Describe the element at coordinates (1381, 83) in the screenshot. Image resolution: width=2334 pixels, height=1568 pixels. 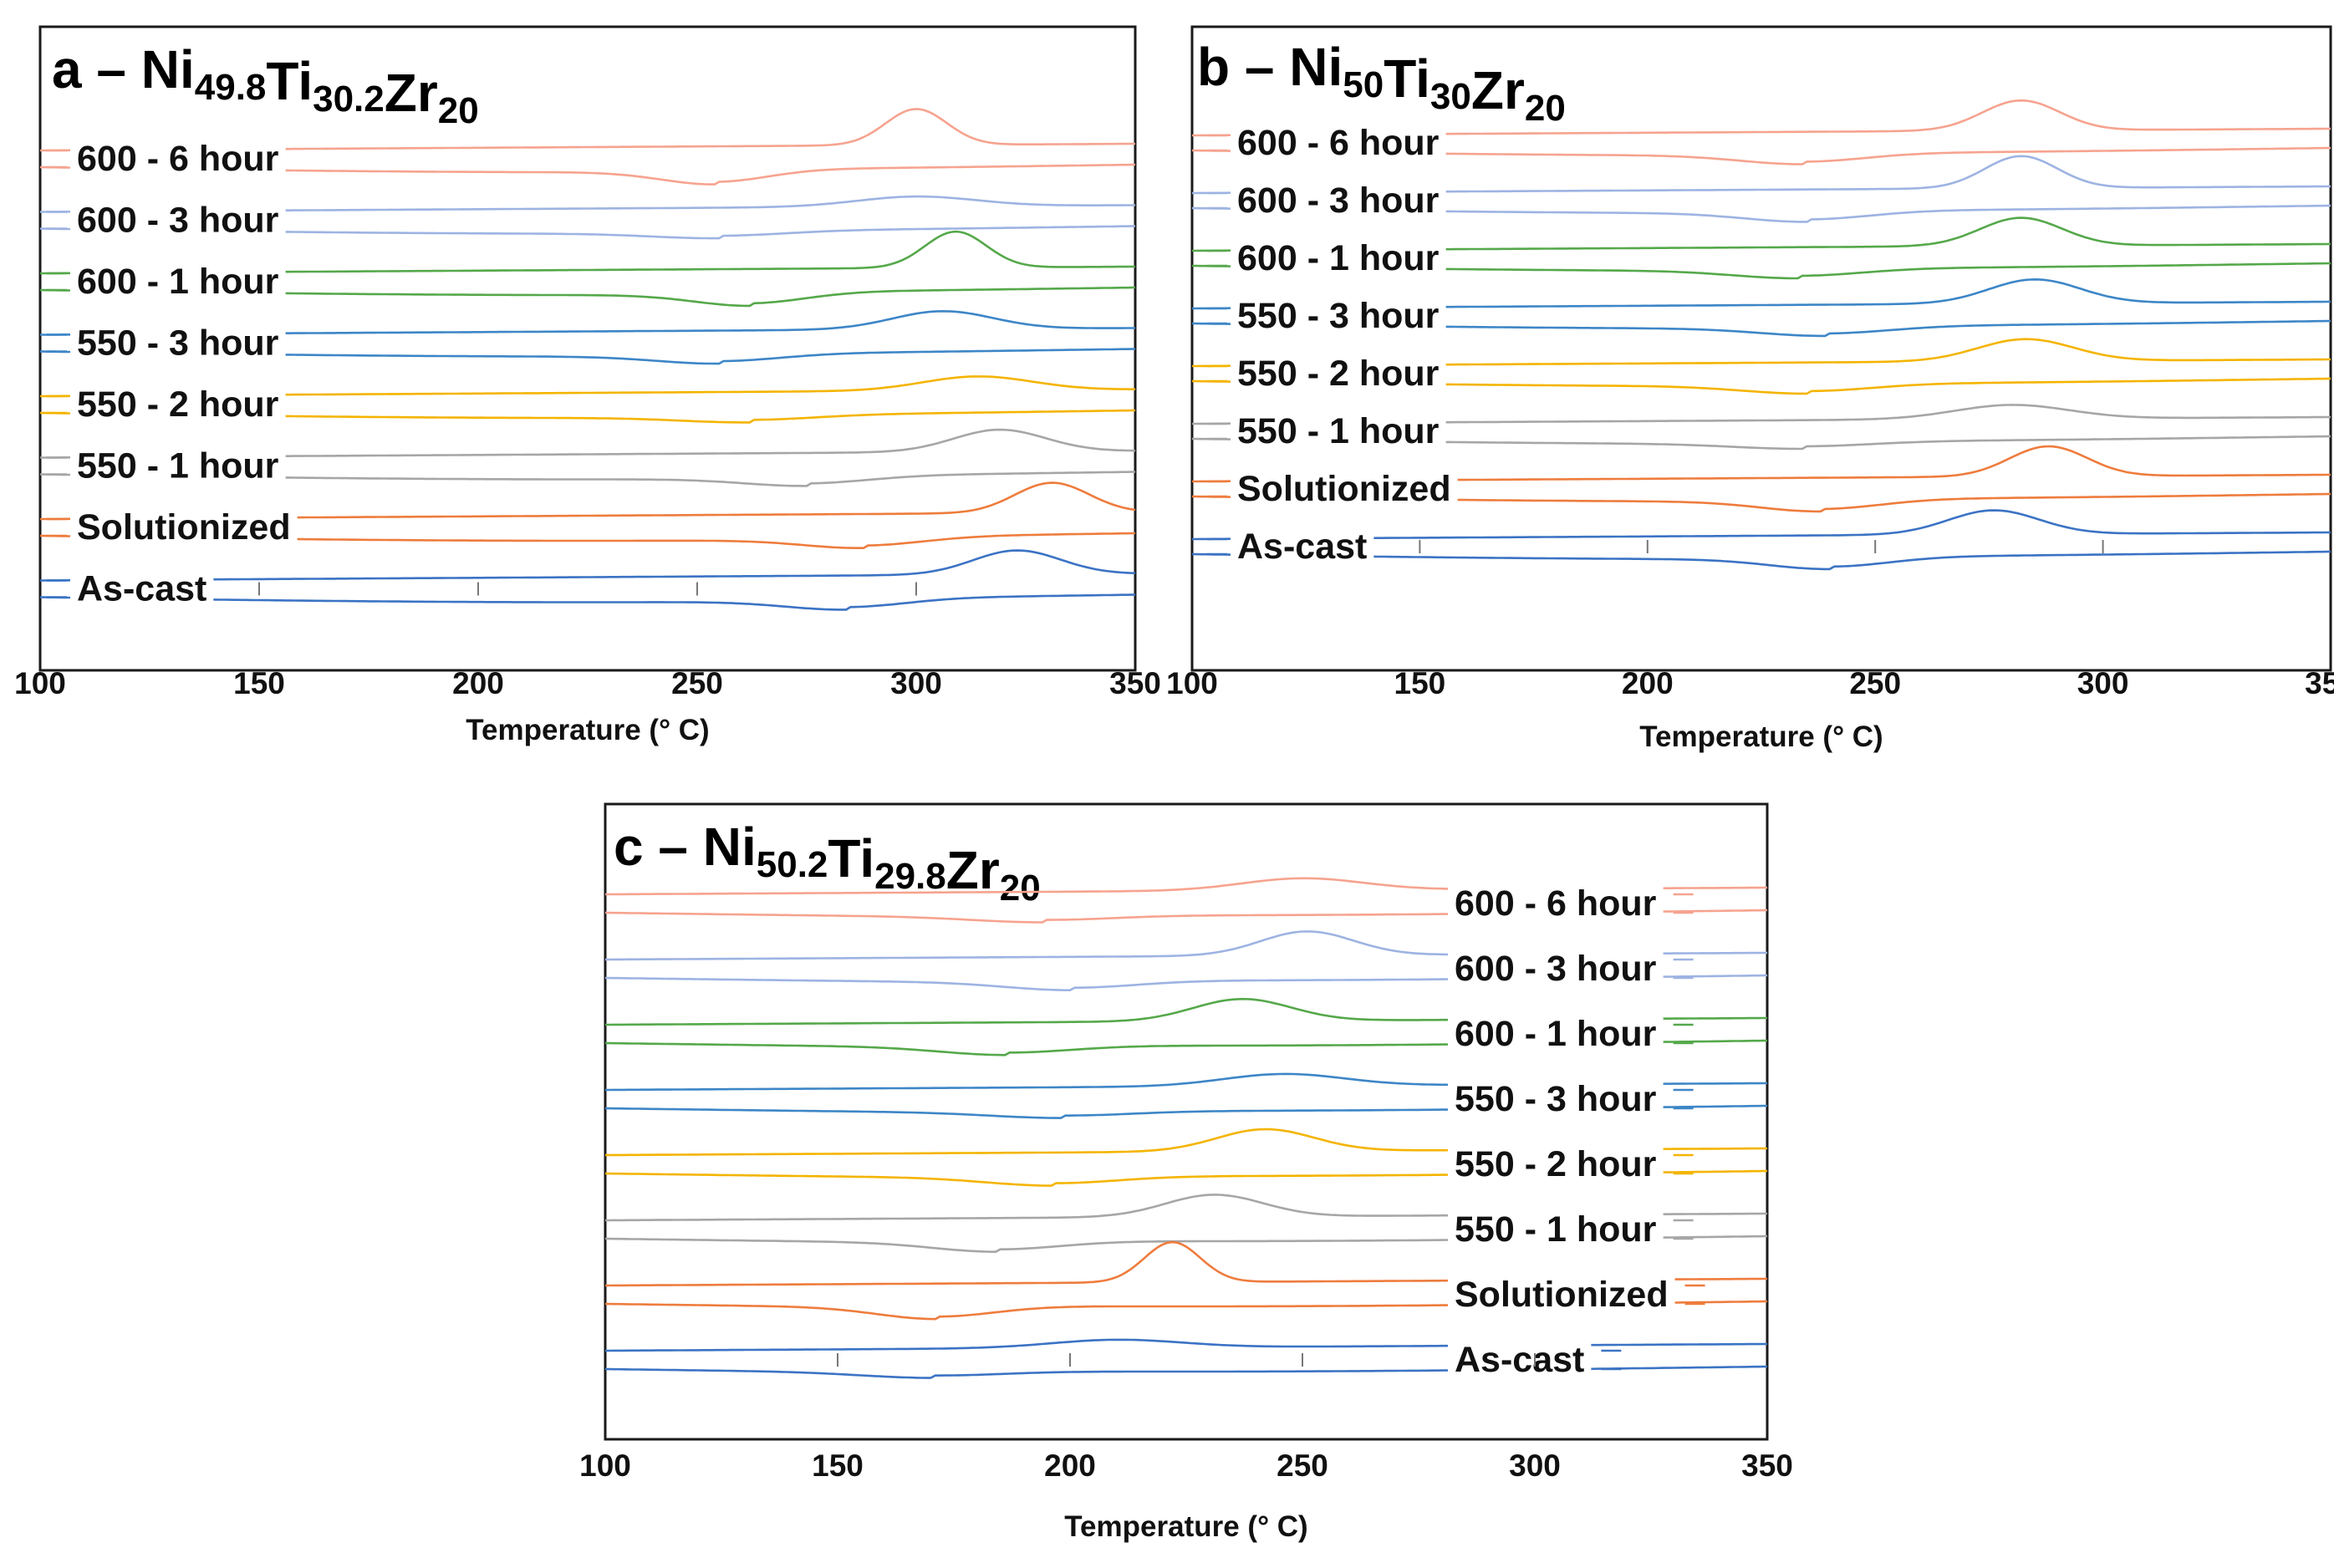
I see `panel-title: b – Ni50Ti30Zr20` at that location.